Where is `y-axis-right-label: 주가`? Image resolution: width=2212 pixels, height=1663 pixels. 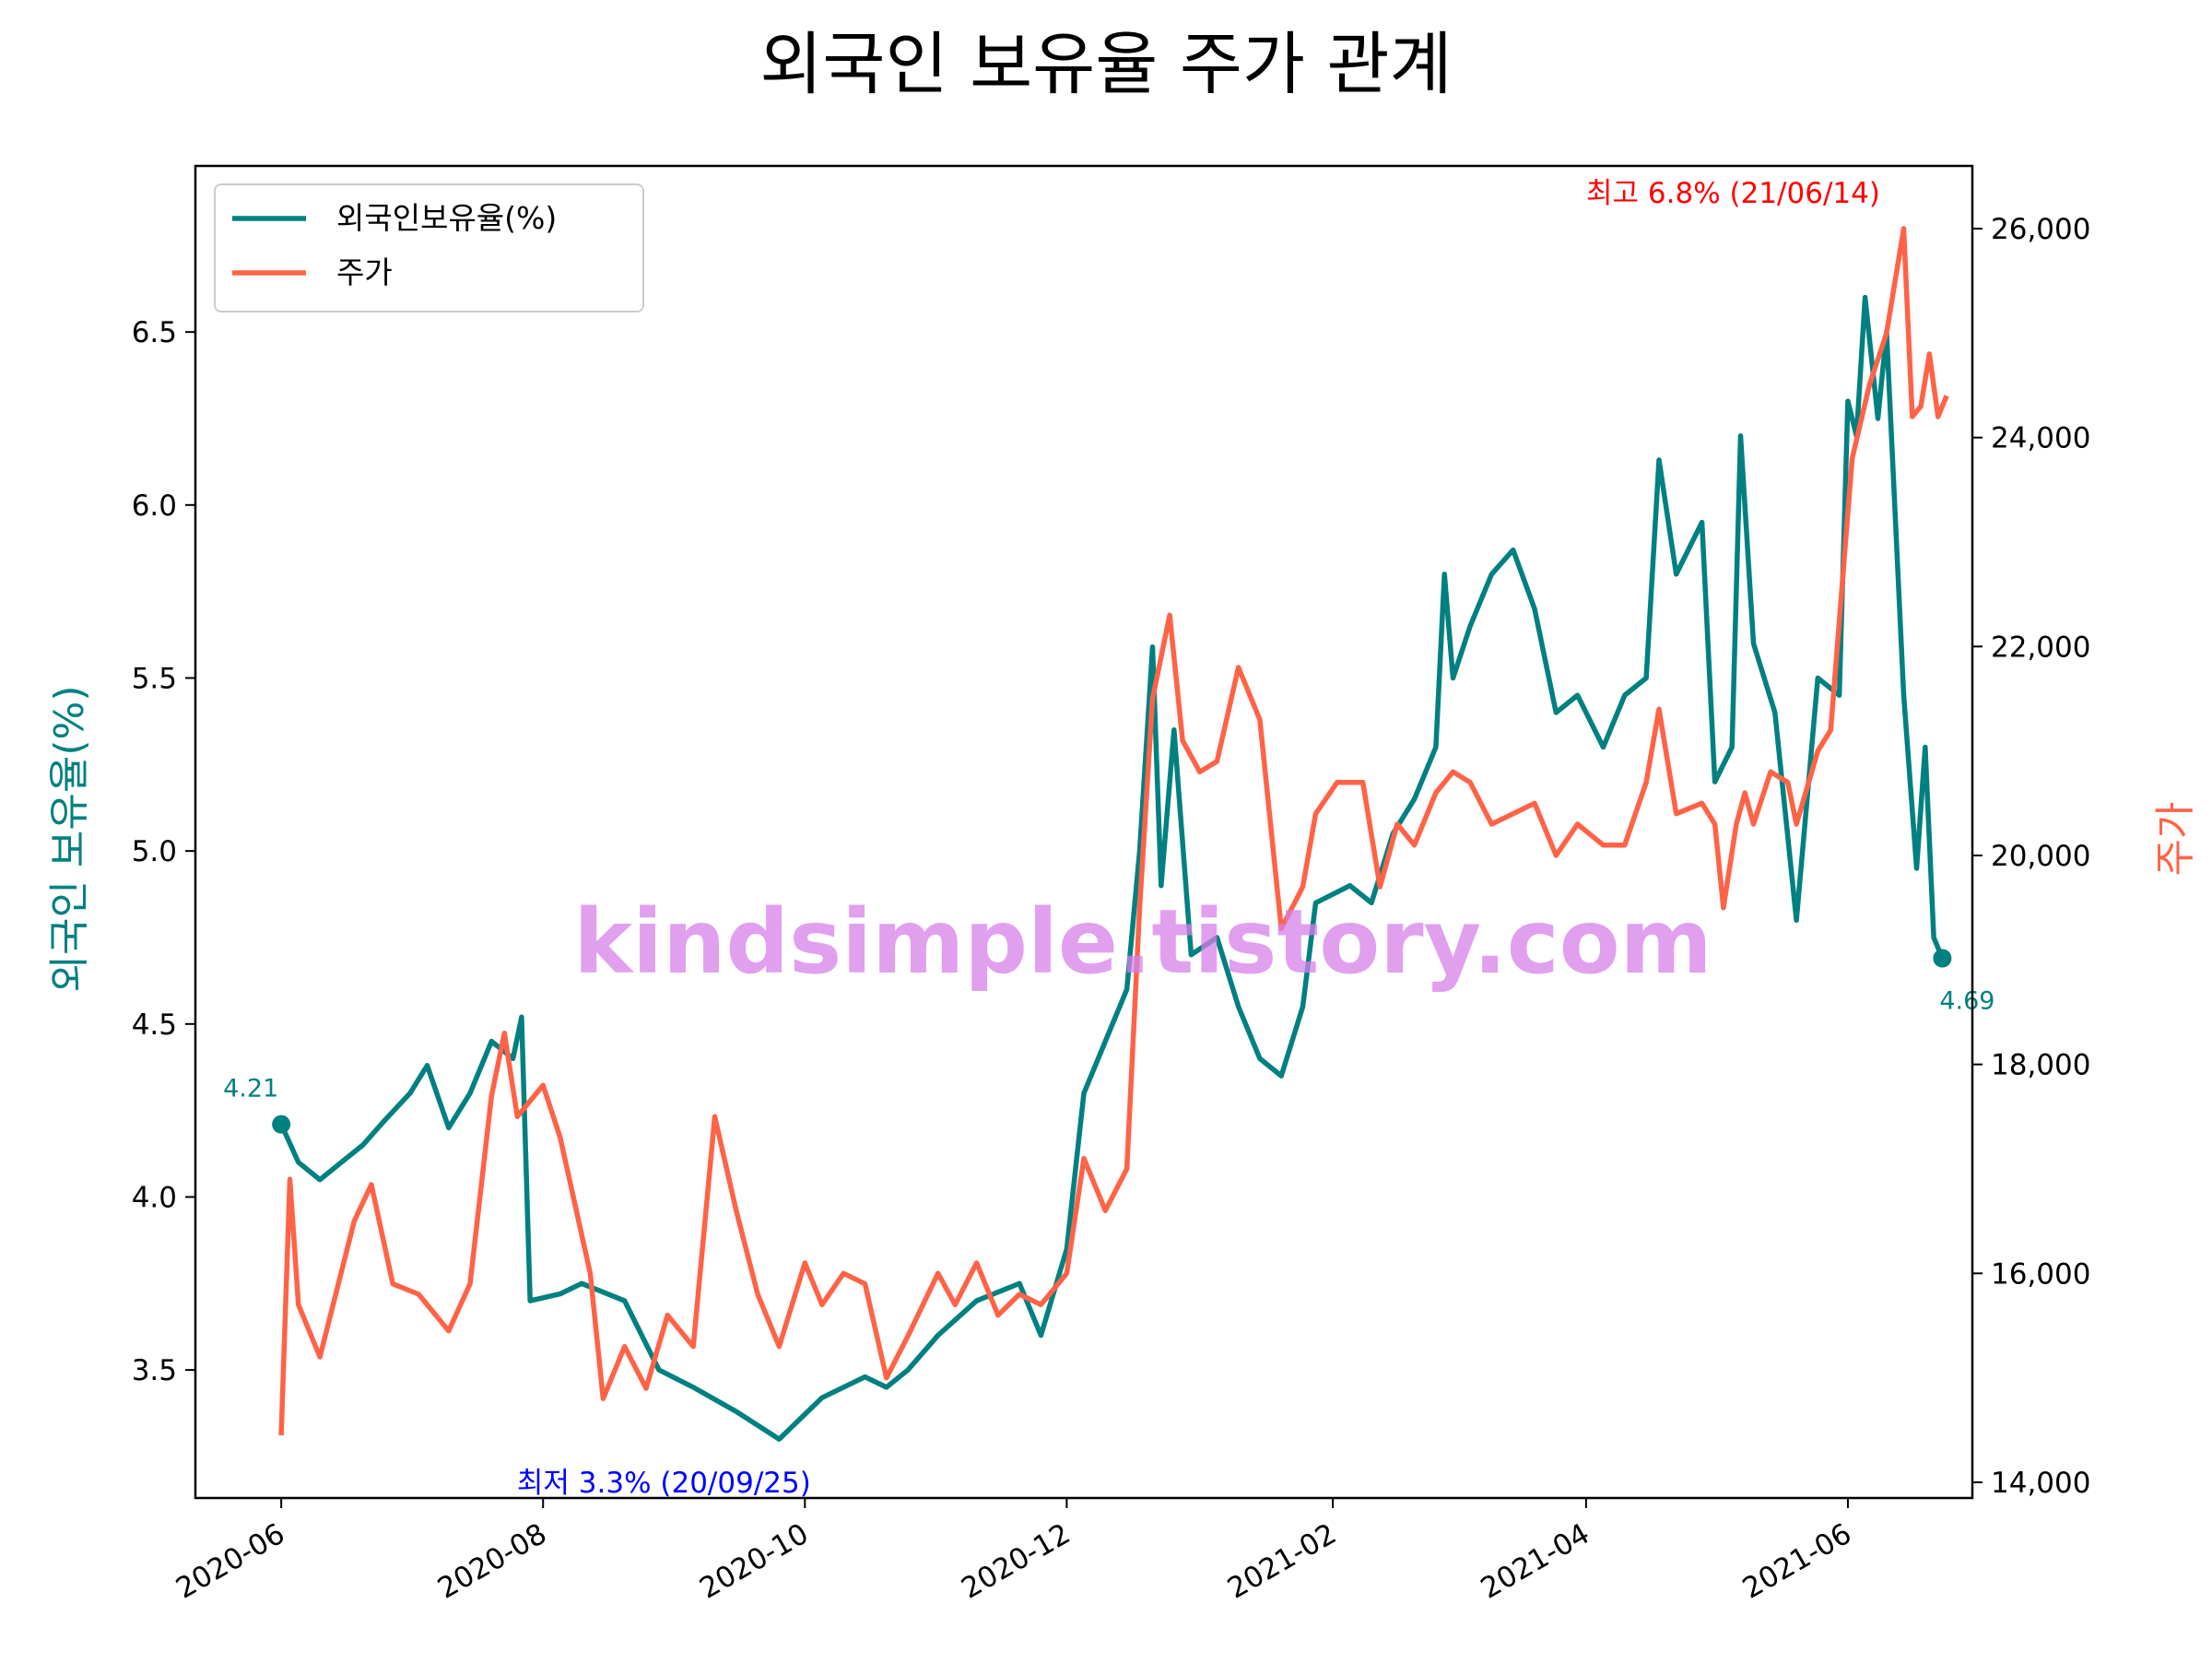 y-axis-right-label: 주가 is located at coordinates (2175, 839).